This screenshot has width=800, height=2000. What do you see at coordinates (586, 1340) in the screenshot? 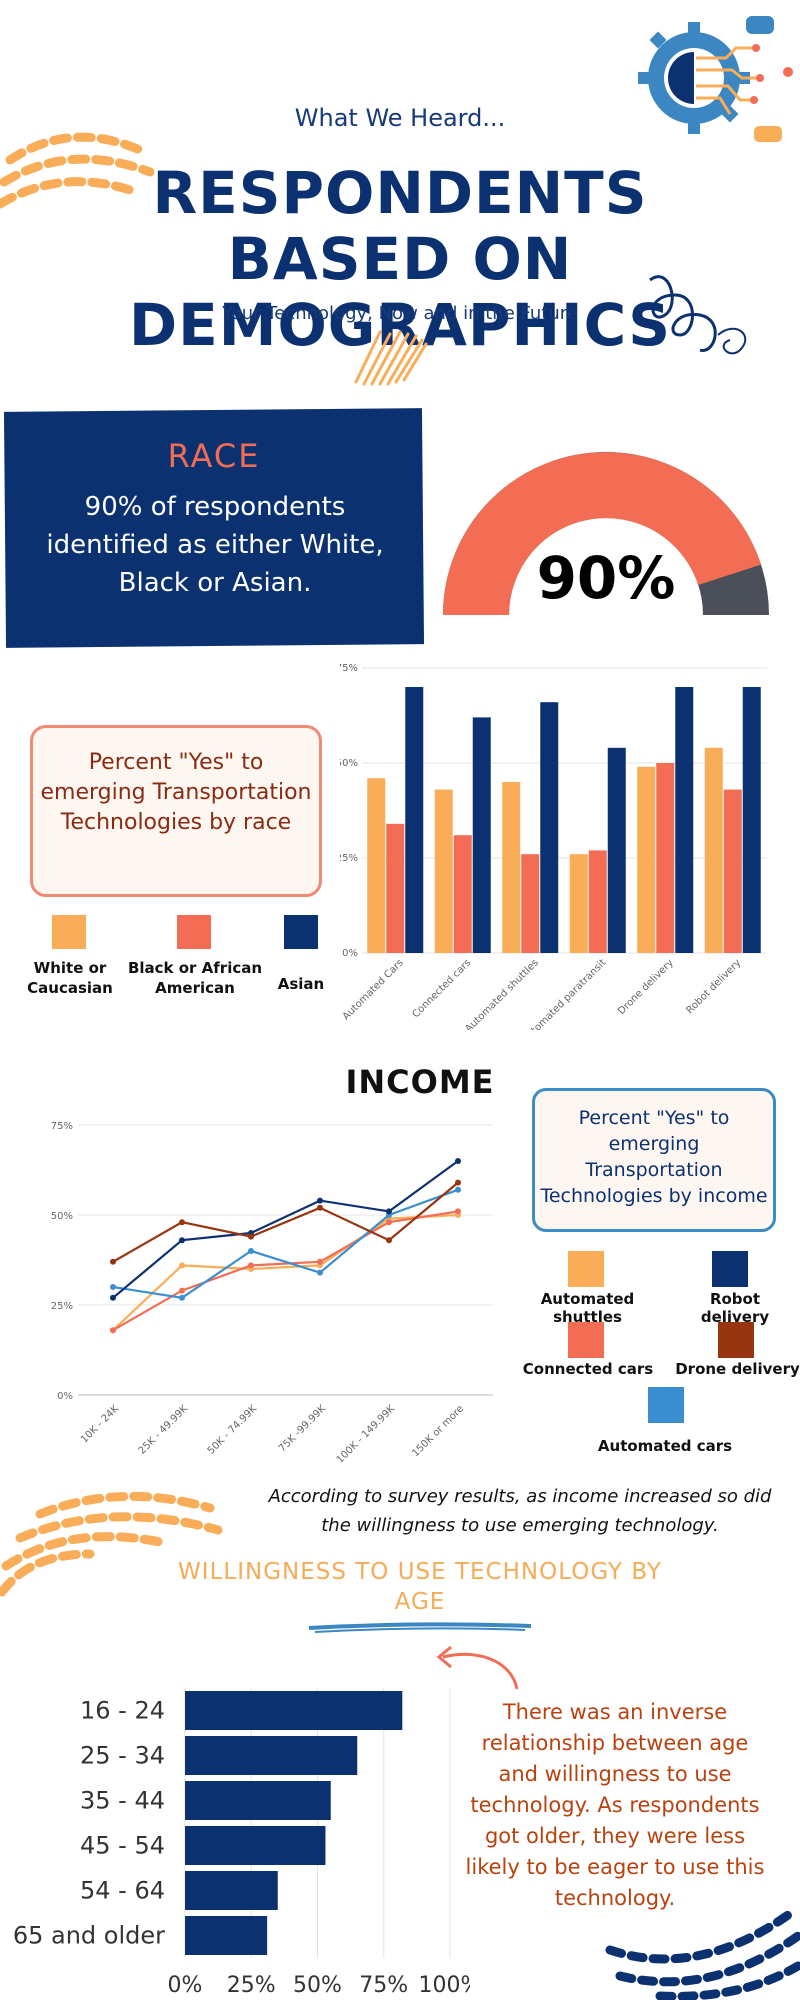
I see `legend-swatch-connected-cars` at bounding box center [586, 1340].